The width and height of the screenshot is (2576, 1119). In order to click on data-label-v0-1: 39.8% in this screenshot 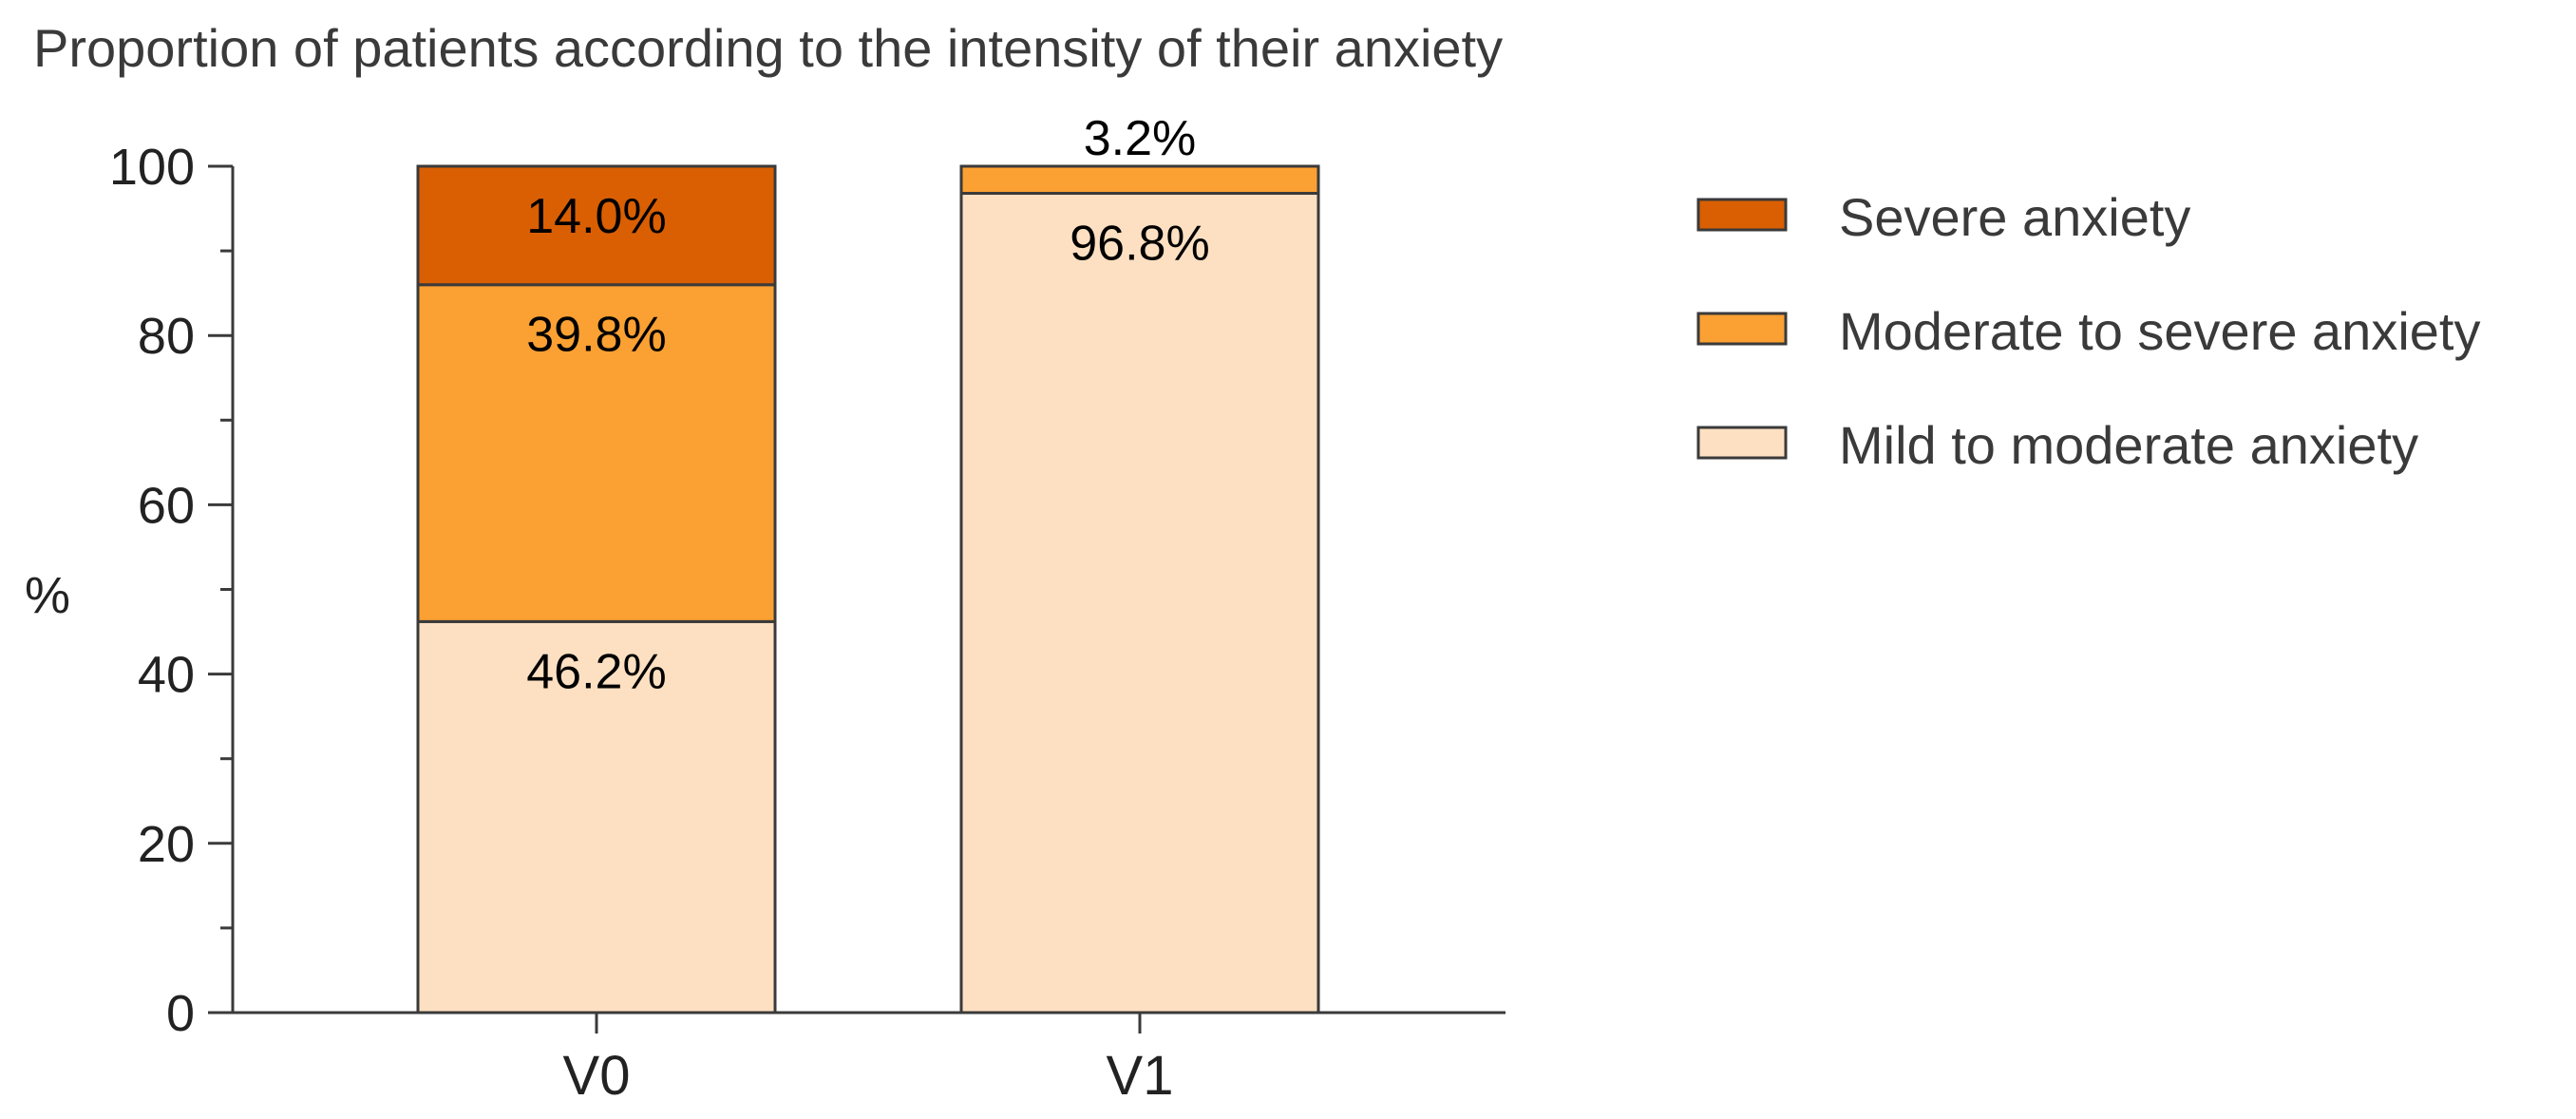, I will do `click(596, 335)`.